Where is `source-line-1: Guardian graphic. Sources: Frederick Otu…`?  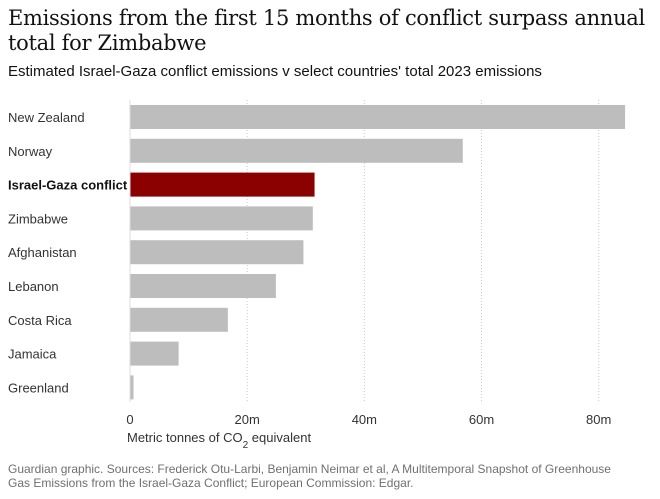 source-line-1: Guardian graphic. Sources: Frederick Otu… is located at coordinates (309, 469).